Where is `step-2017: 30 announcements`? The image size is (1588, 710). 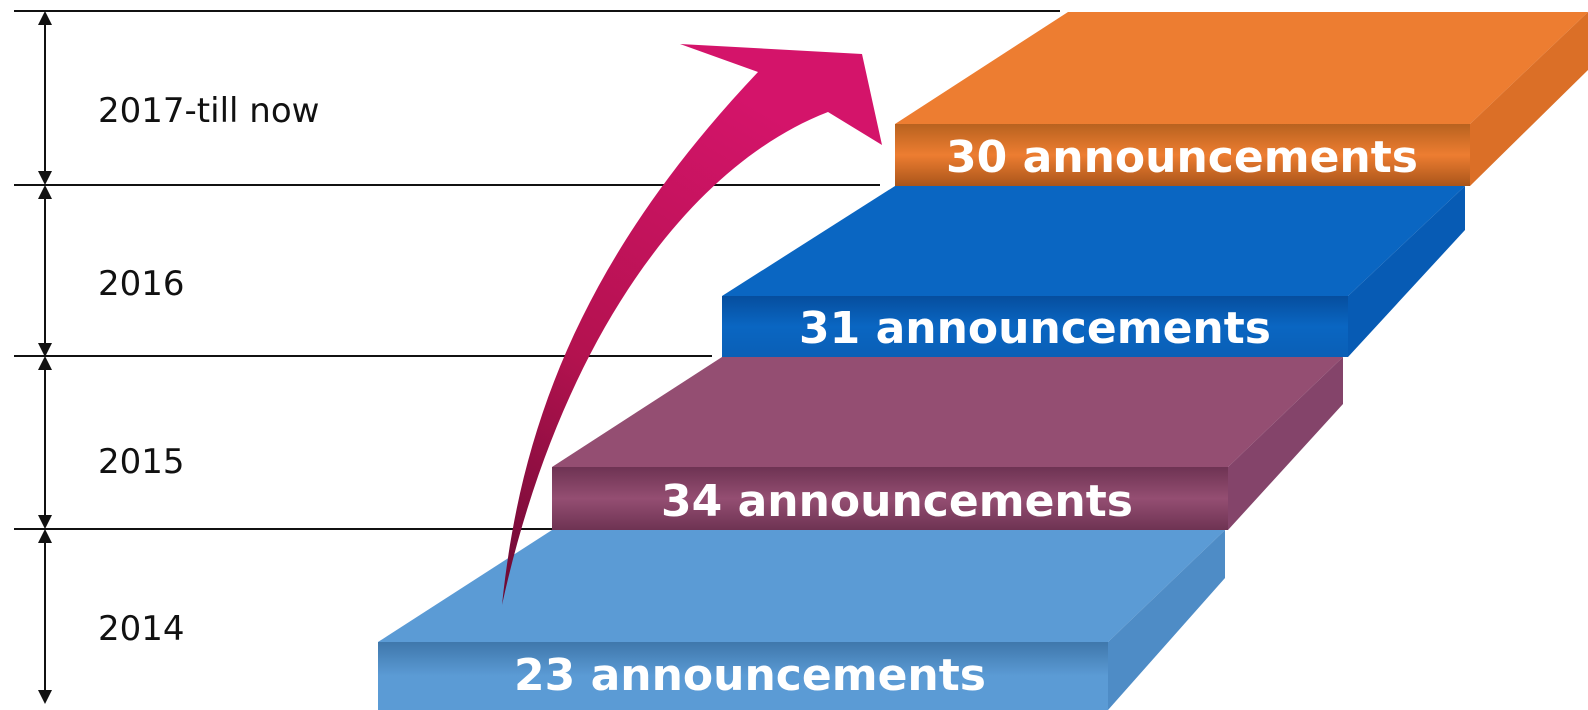
step-2017: 30 announcements is located at coordinates (1241, 99).